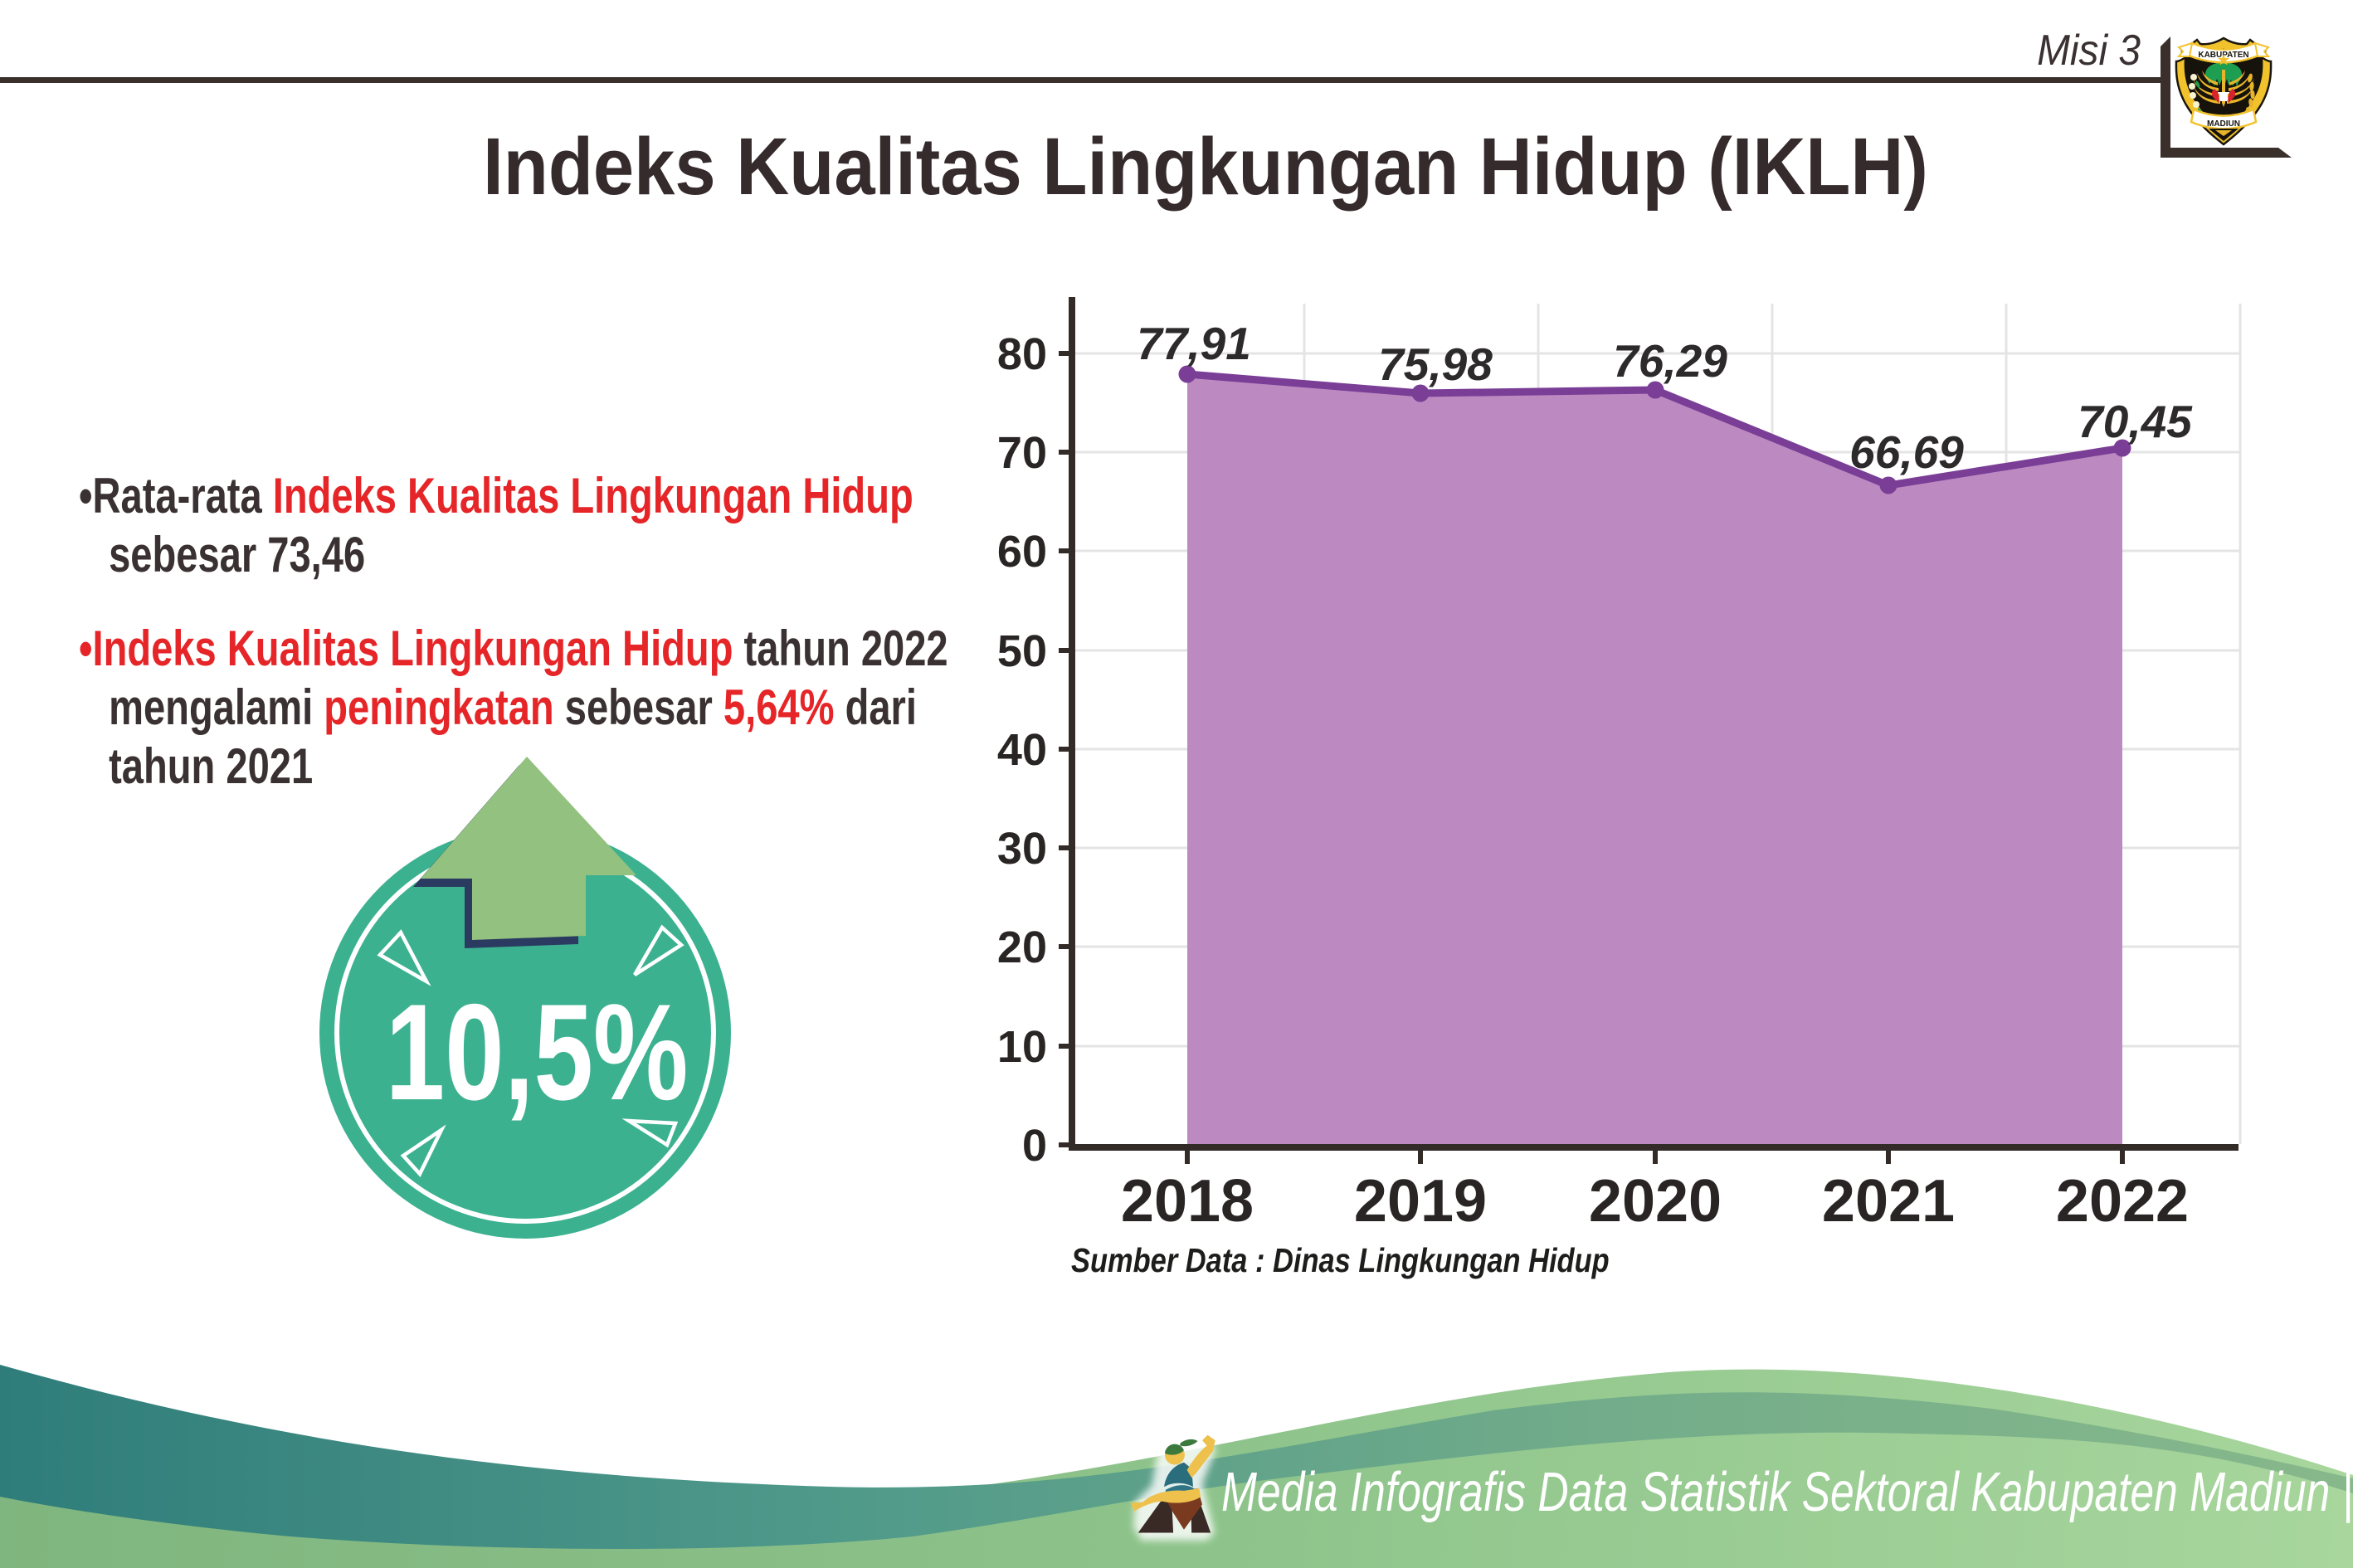 The image size is (2353, 1568). Describe the element at coordinates (1034, 1146) in the screenshot. I see `svg-text: 0` at that location.